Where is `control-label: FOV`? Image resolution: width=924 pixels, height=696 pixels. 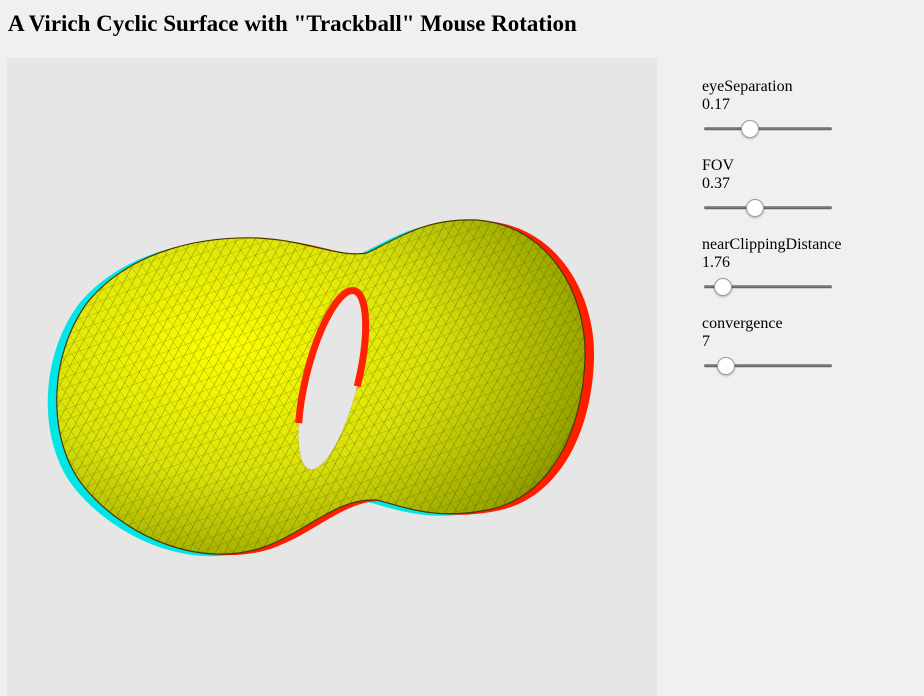 control-label: FOV is located at coordinates (718, 165).